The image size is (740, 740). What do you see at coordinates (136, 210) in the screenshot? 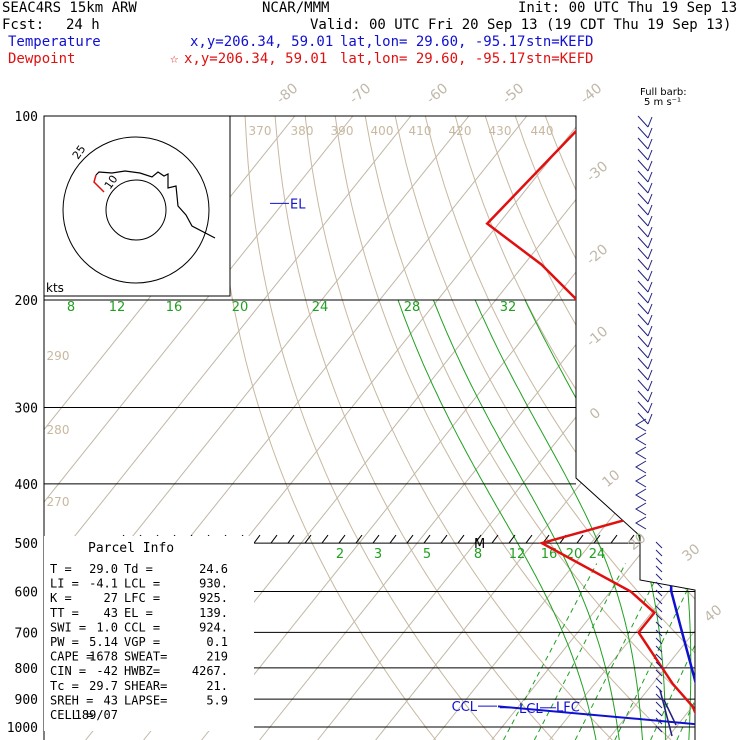
I see `hodograph-ring-inner` at bounding box center [136, 210].